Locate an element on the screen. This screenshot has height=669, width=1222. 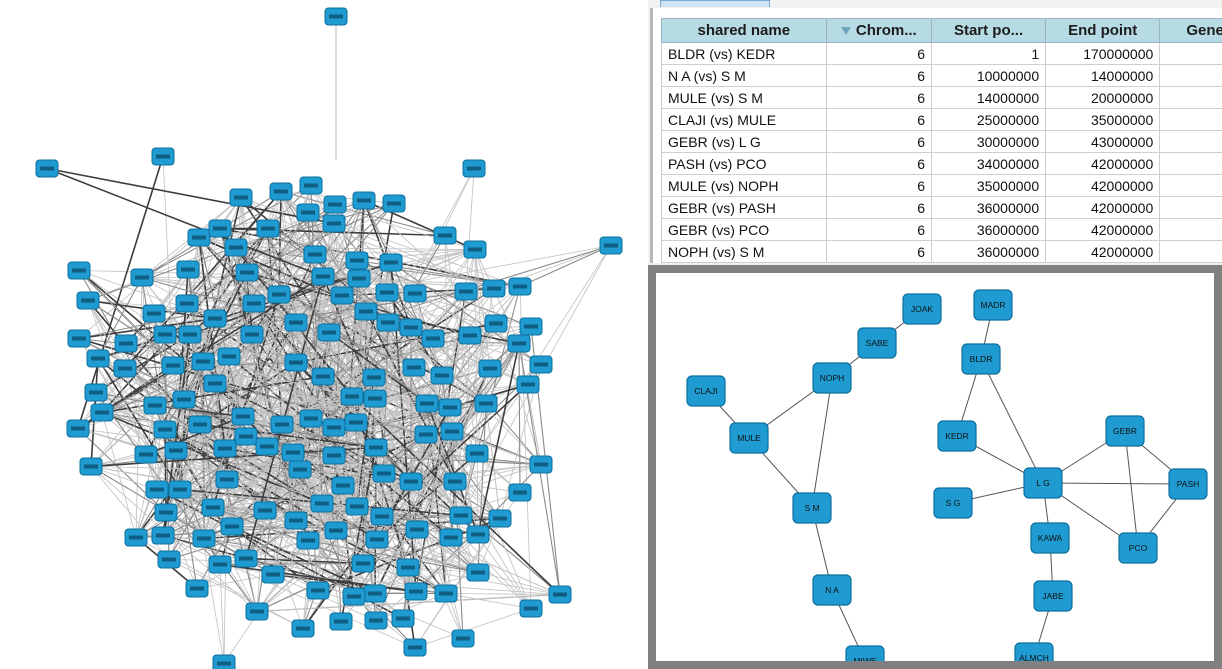
table-row: GEBR (vs) PCO636000000420000008.4 is located at coordinates (941, 229).